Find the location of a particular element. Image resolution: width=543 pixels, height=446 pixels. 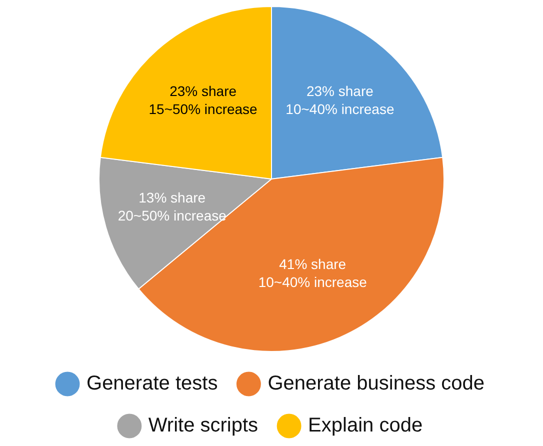

data-label: 23% share 10~40% increase is located at coordinates (340, 100).